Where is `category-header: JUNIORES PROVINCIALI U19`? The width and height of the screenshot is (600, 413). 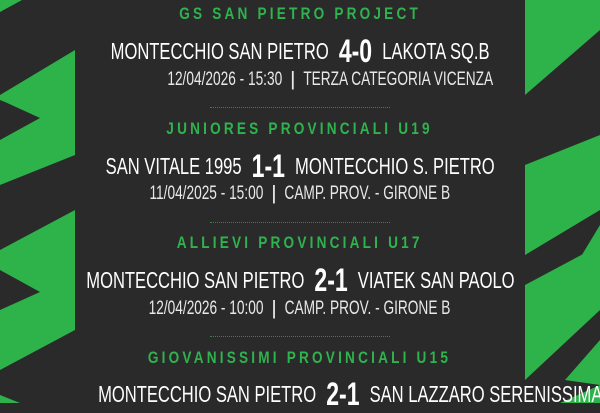
category-header: JUNIORES PROVINCIALI U19 is located at coordinates (300, 128).